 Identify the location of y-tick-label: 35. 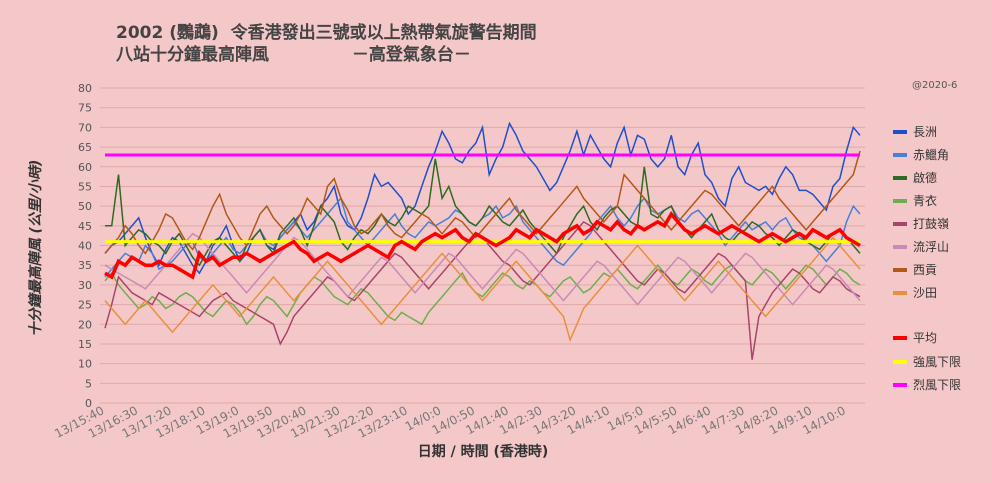
(85, 265).